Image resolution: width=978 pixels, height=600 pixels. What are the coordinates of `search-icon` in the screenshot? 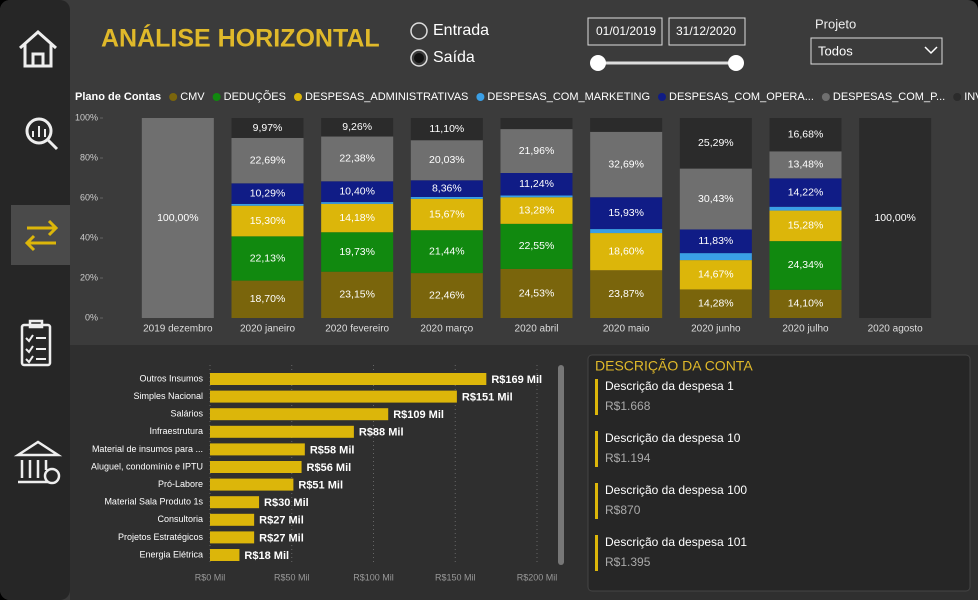 It's located at (42, 134).